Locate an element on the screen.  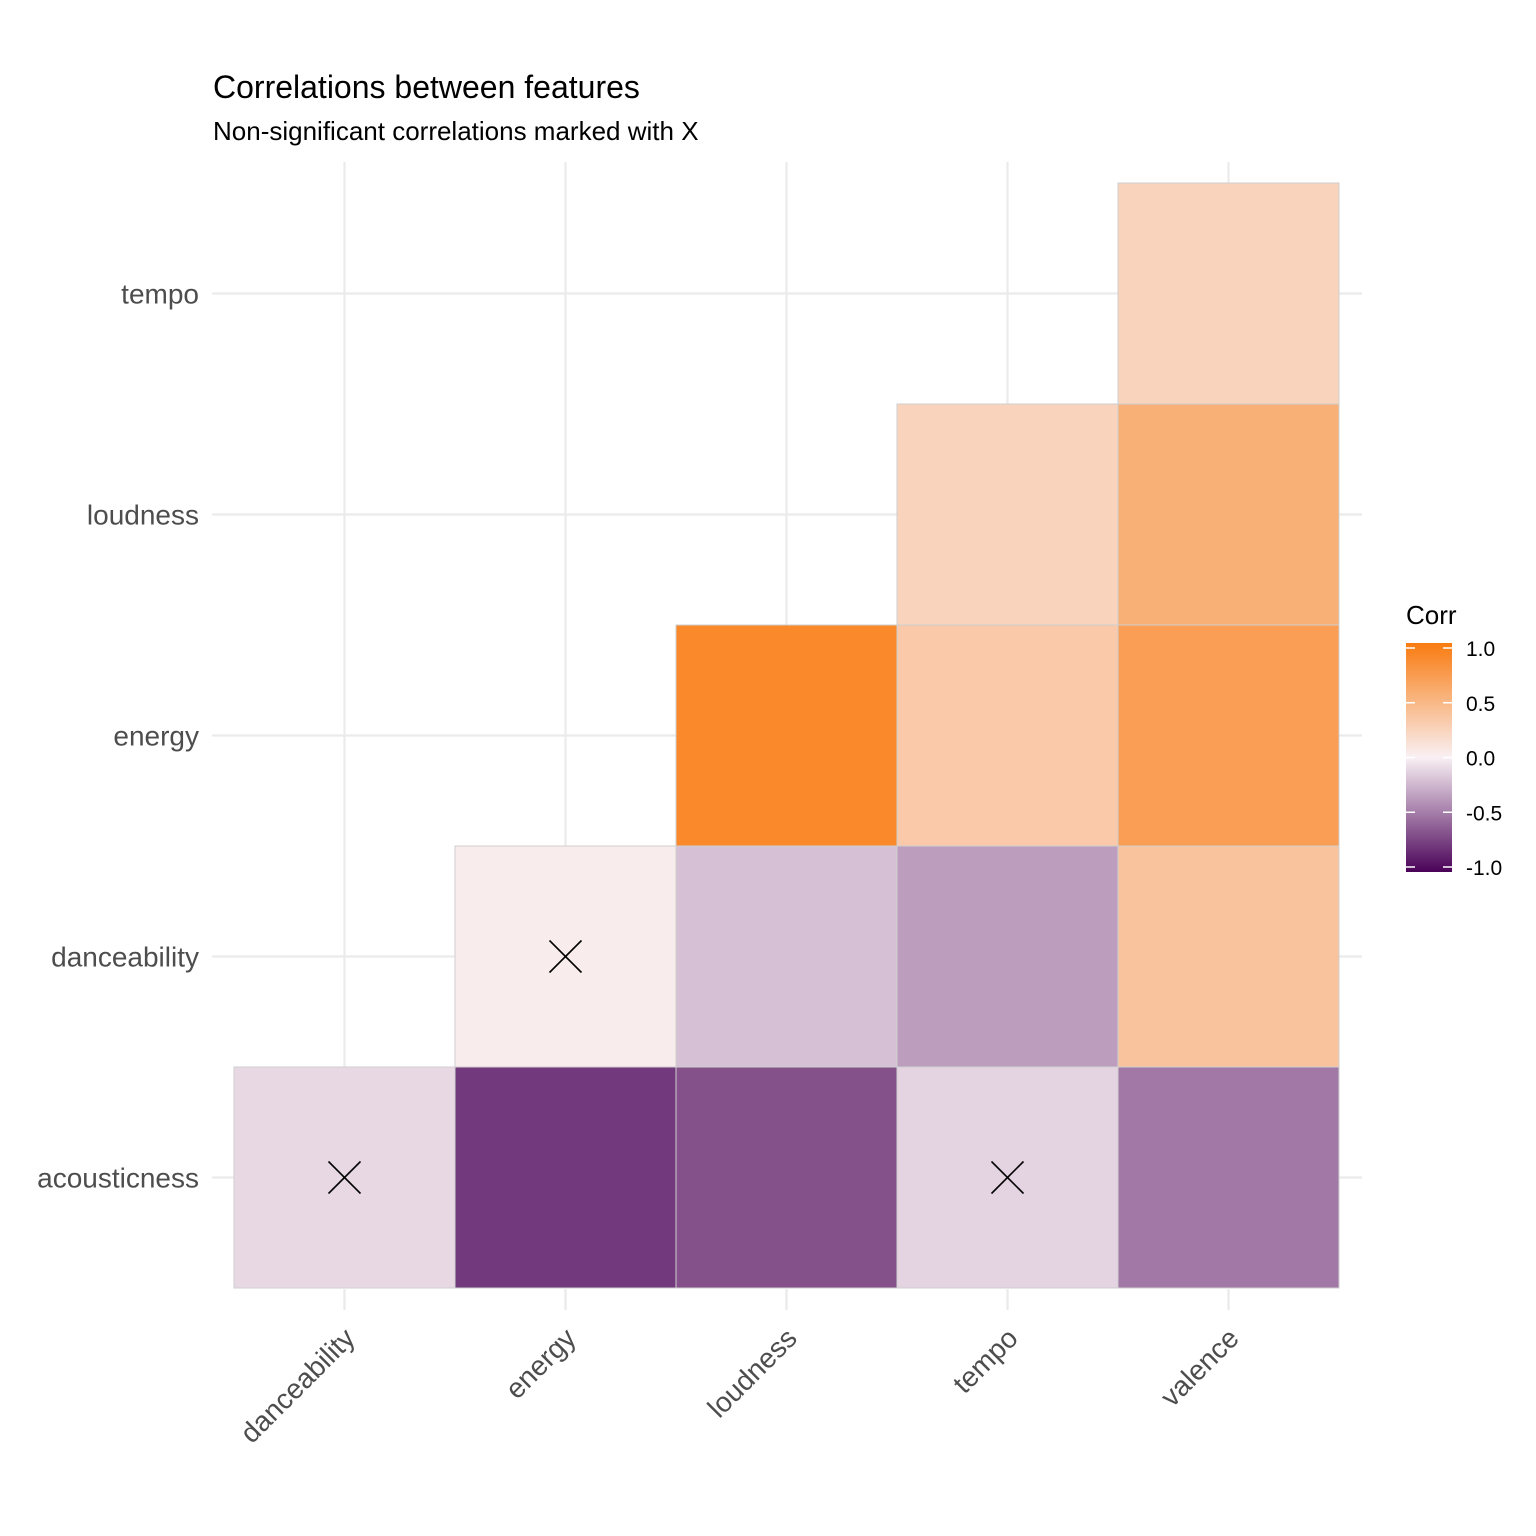
legend-tick-2: 0.0 is located at coordinates (1450, 759).